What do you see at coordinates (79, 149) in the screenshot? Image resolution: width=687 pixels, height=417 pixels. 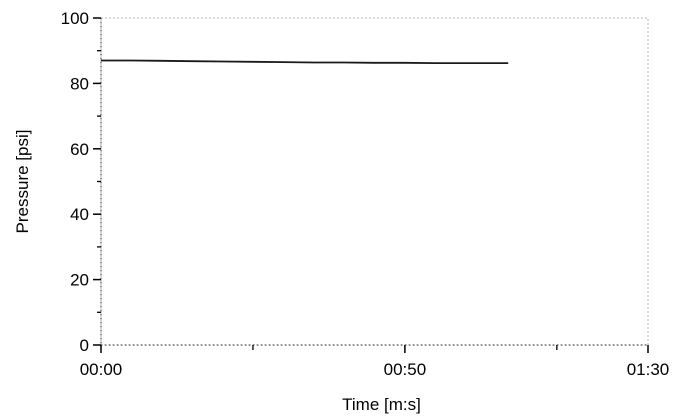 I see `y-tick-label: 60` at bounding box center [79, 149].